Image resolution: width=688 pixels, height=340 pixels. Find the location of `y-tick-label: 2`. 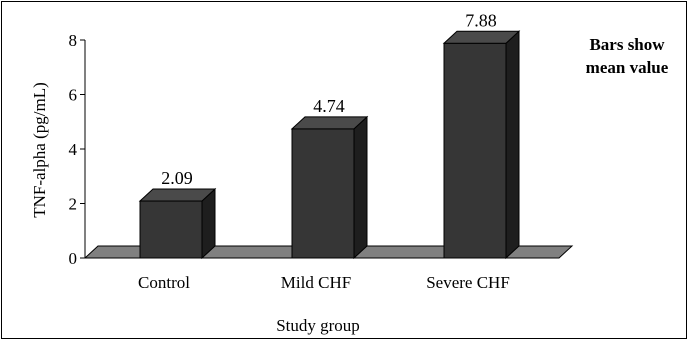

y-tick-label: 2 is located at coordinates (73, 204).